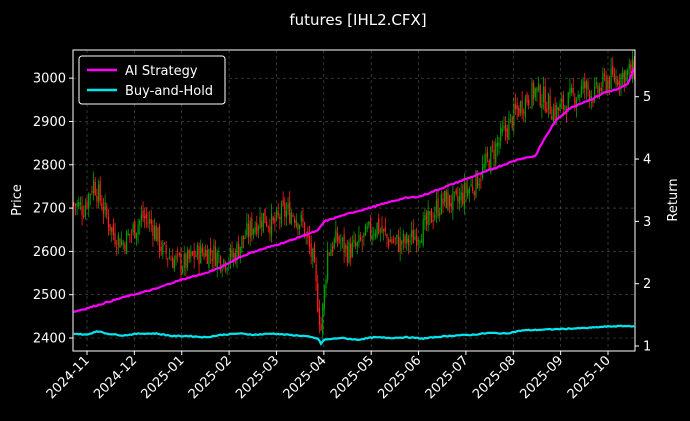 The width and height of the screenshot is (690, 421). I want to click on y-axis-right: 1 2 3 4 5, so click(643, 222).